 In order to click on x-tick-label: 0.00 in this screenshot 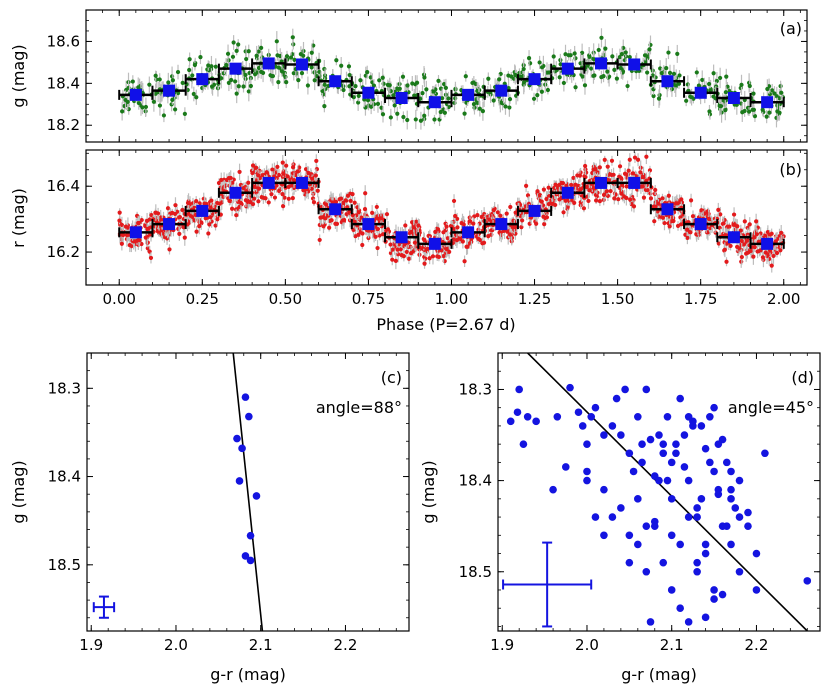, I will do `click(119, 299)`.